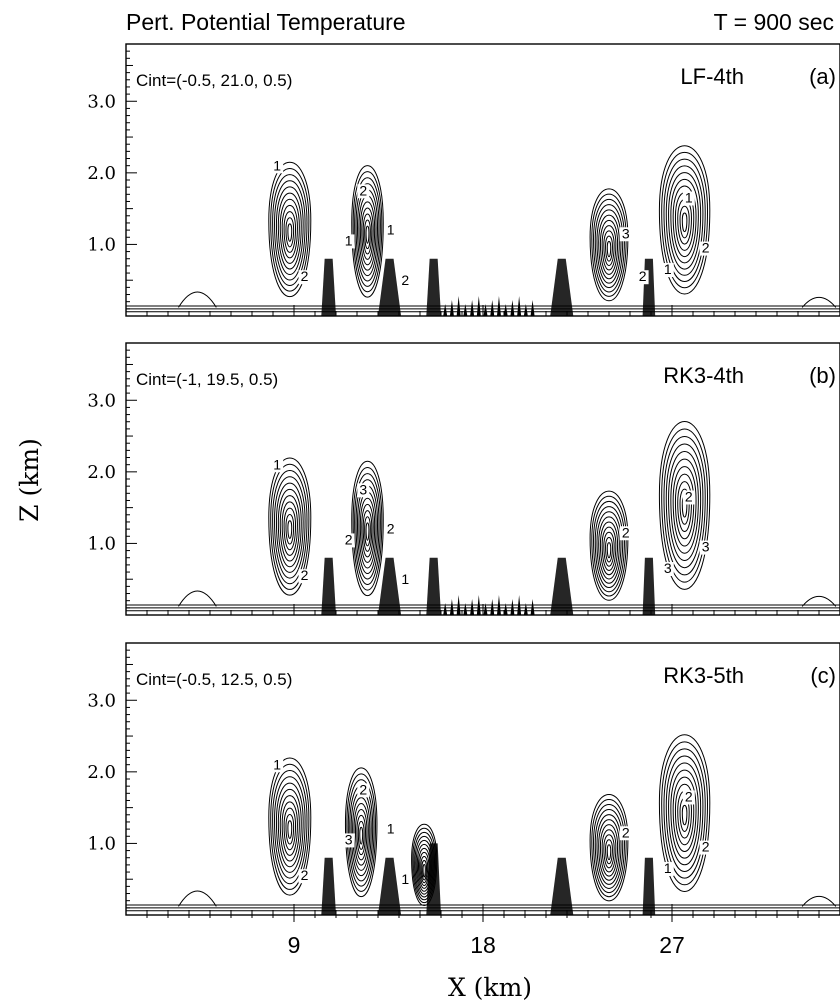 This screenshot has height=1006, width=840. What do you see at coordinates (101, 543) in the screenshot?
I see `y-tick-label: 1.0` at bounding box center [101, 543].